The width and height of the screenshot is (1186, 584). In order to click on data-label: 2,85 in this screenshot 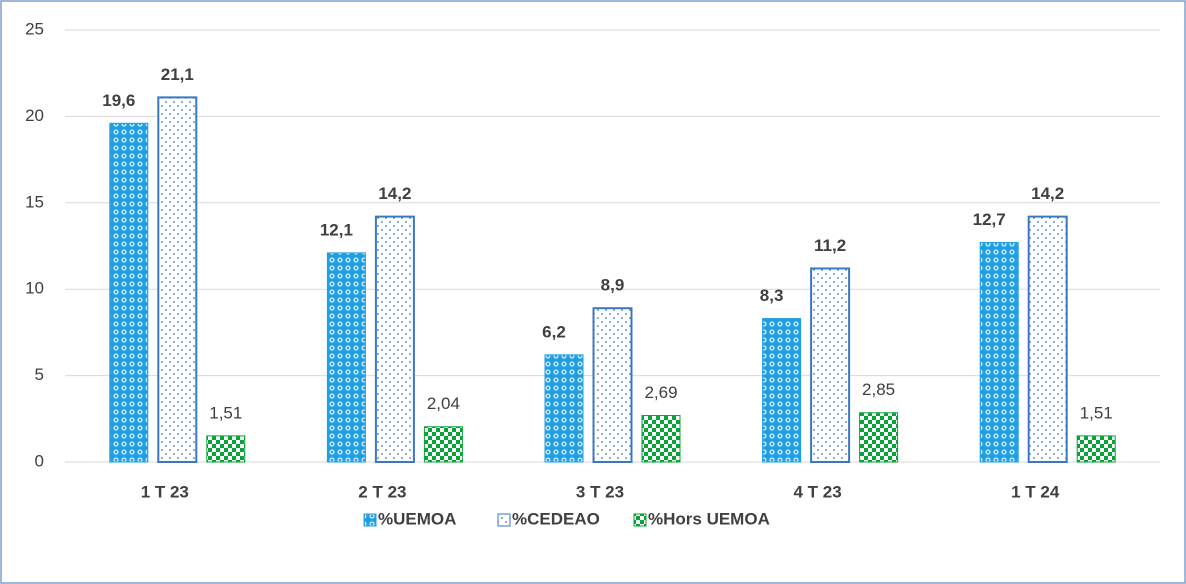, I will do `click(878, 389)`.